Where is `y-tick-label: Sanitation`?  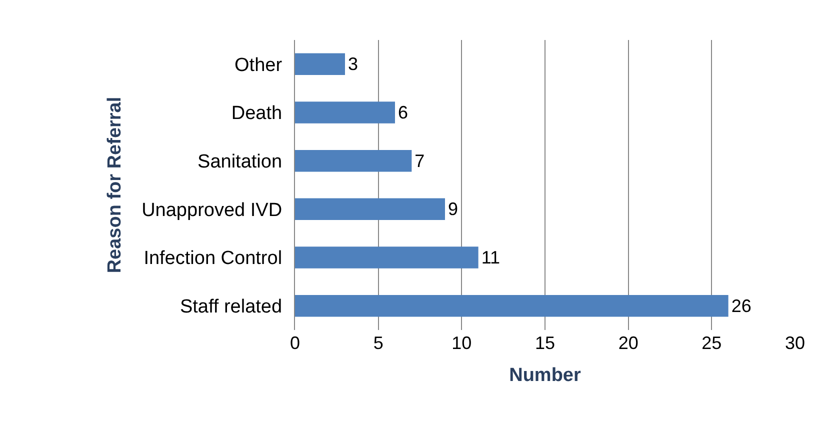 y-tick-label: Sanitation is located at coordinates (240, 161).